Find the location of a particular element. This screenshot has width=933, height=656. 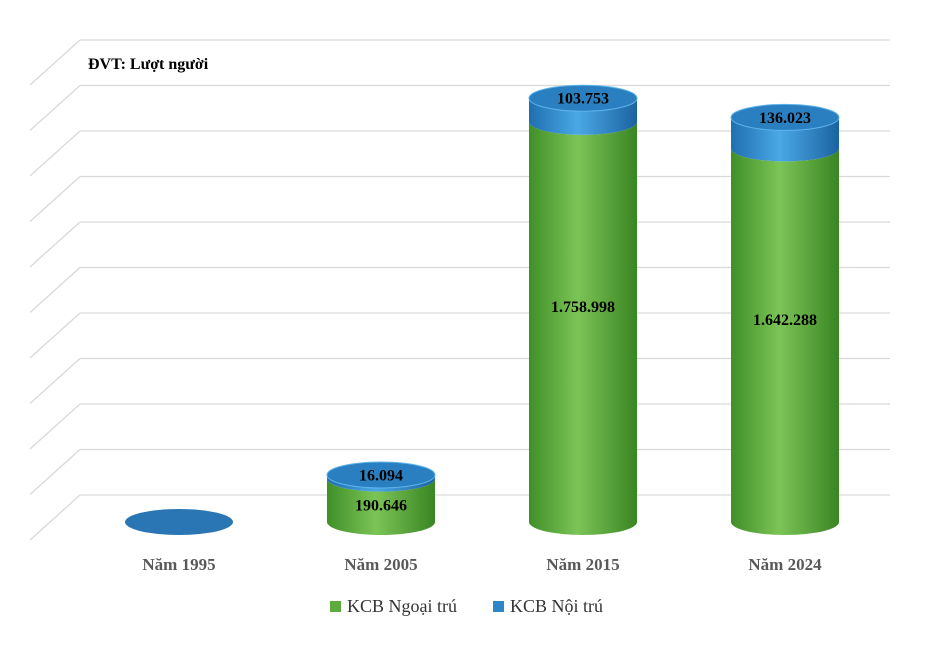

legend-label-outpatient: KCB Ngoại trú is located at coordinates (401, 606).